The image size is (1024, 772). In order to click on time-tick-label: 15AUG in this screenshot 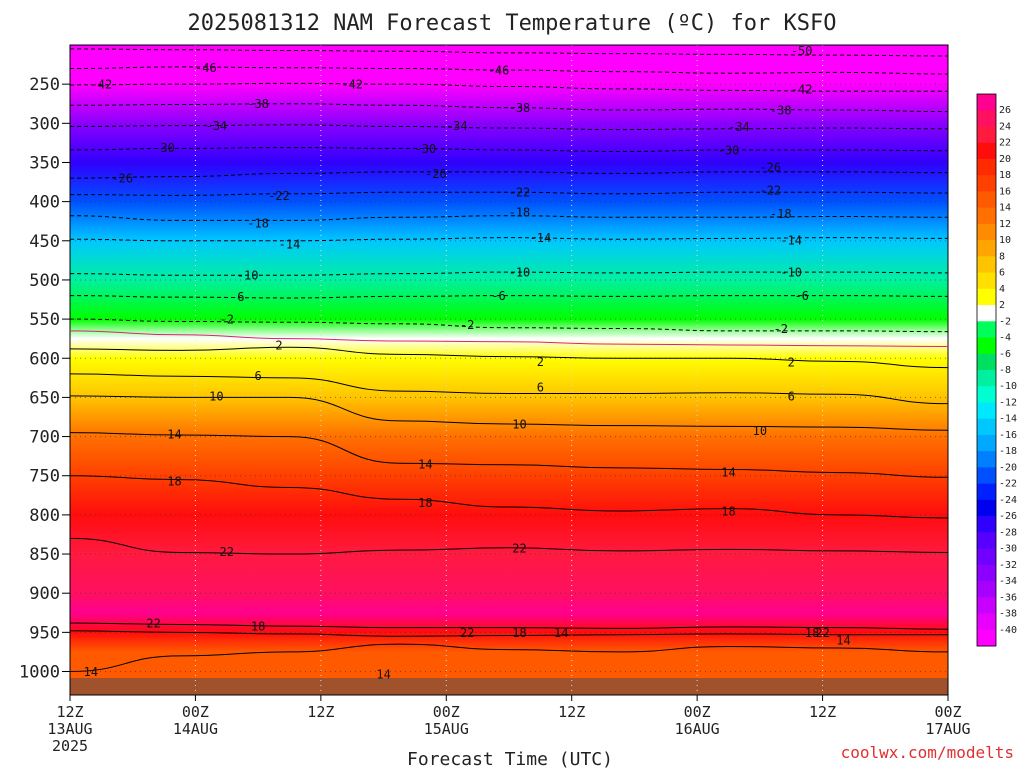, I will do `click(446, 729)`.